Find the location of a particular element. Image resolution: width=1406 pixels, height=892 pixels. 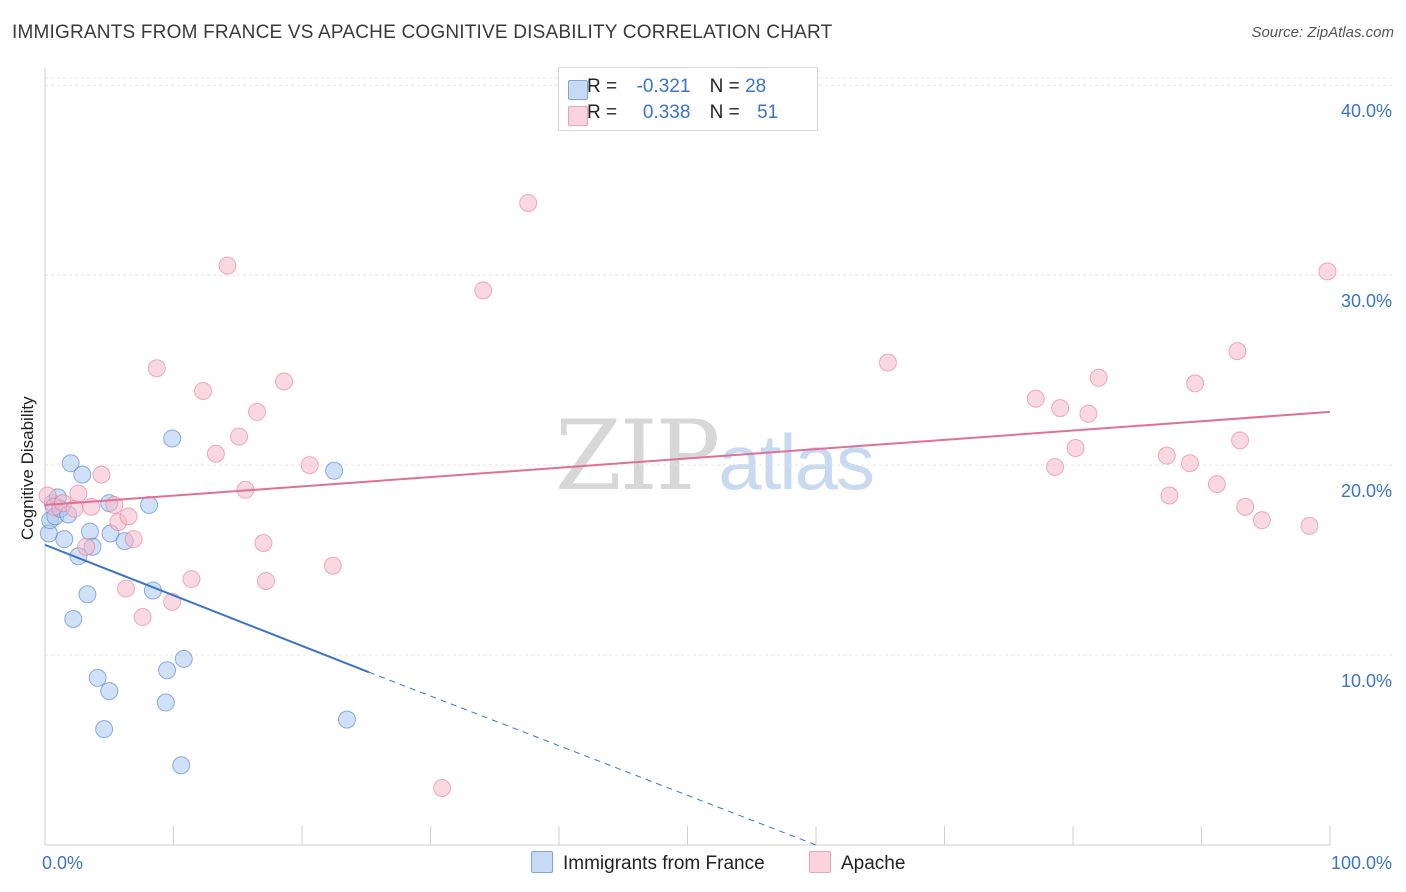

x-tick-label-min: 0.0% is located at coordinates (62, 863).